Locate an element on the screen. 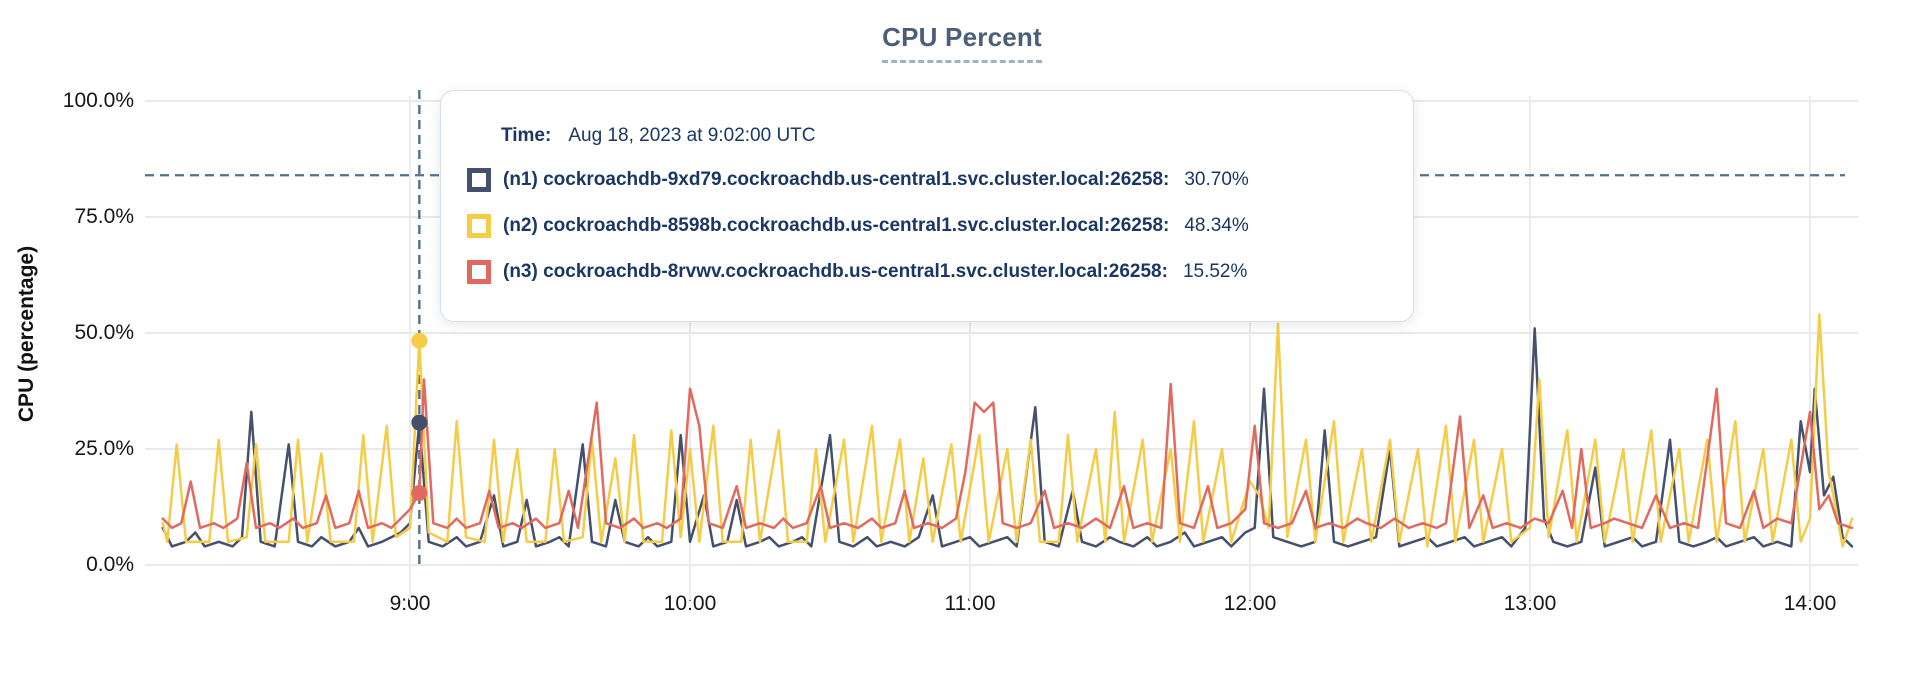 Image resolution: width=1924 pixels, height=694 pixels. tooltip-time-label: Time: is located at coordinates (526, 135).